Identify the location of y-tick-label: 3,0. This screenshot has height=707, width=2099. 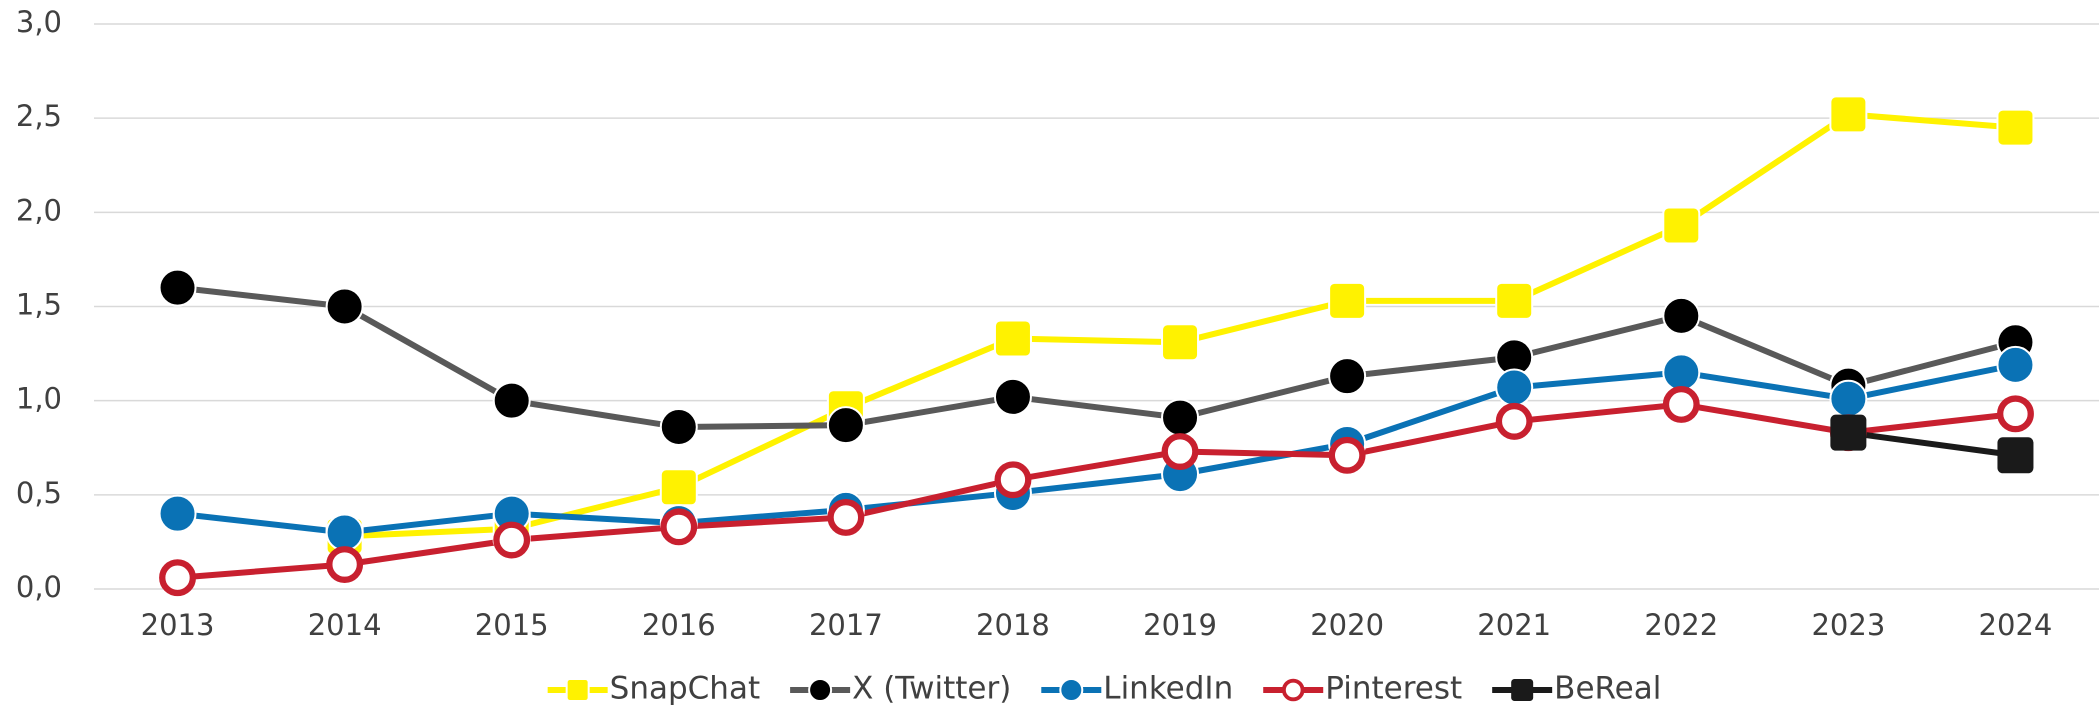
(39, 22).